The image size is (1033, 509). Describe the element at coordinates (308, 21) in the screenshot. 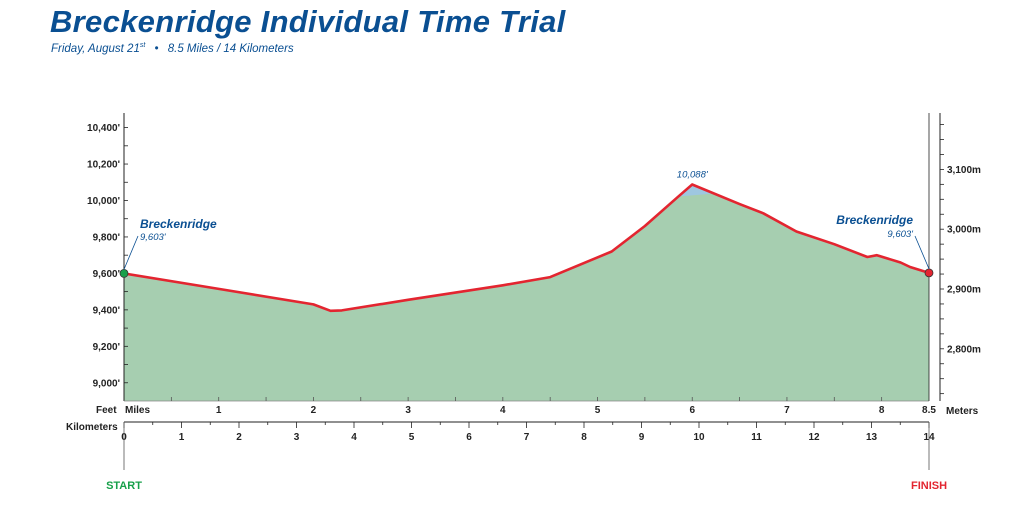

I see `page-title: Breckenridge Individual Time Trial` at that location.